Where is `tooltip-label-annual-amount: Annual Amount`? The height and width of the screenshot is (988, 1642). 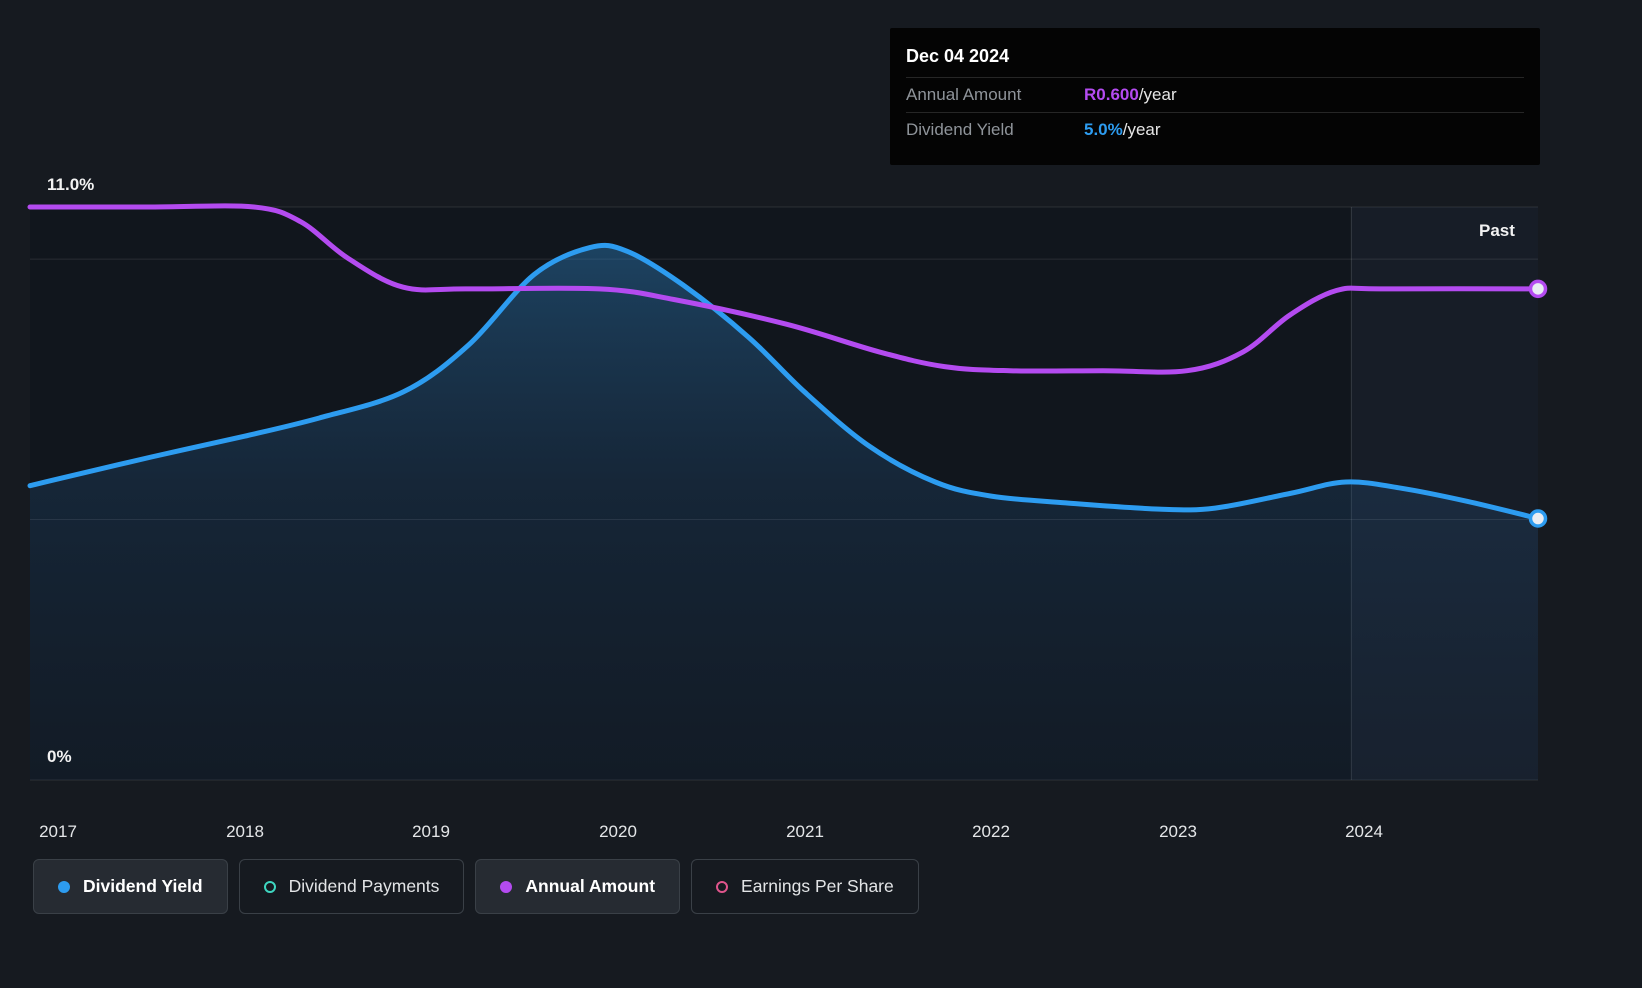 tooltip-label-annual-amount: Annual Amount is located at coordinates (964, 94).